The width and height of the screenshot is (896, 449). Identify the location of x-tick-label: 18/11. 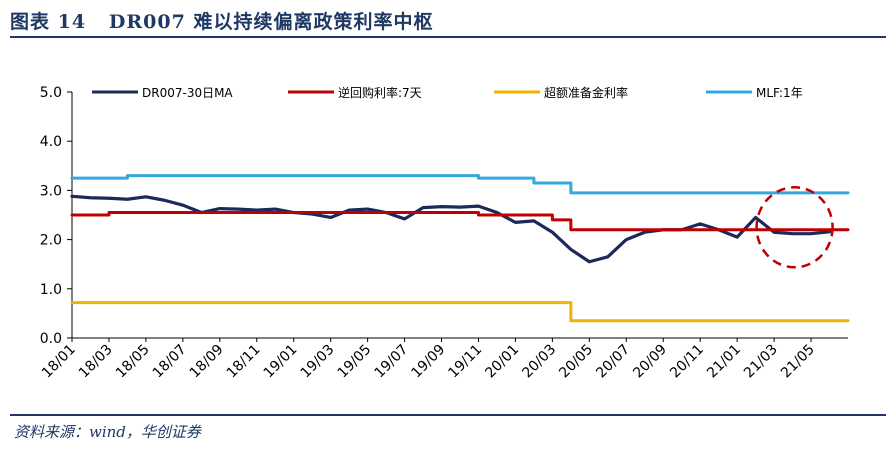
(244, 362).